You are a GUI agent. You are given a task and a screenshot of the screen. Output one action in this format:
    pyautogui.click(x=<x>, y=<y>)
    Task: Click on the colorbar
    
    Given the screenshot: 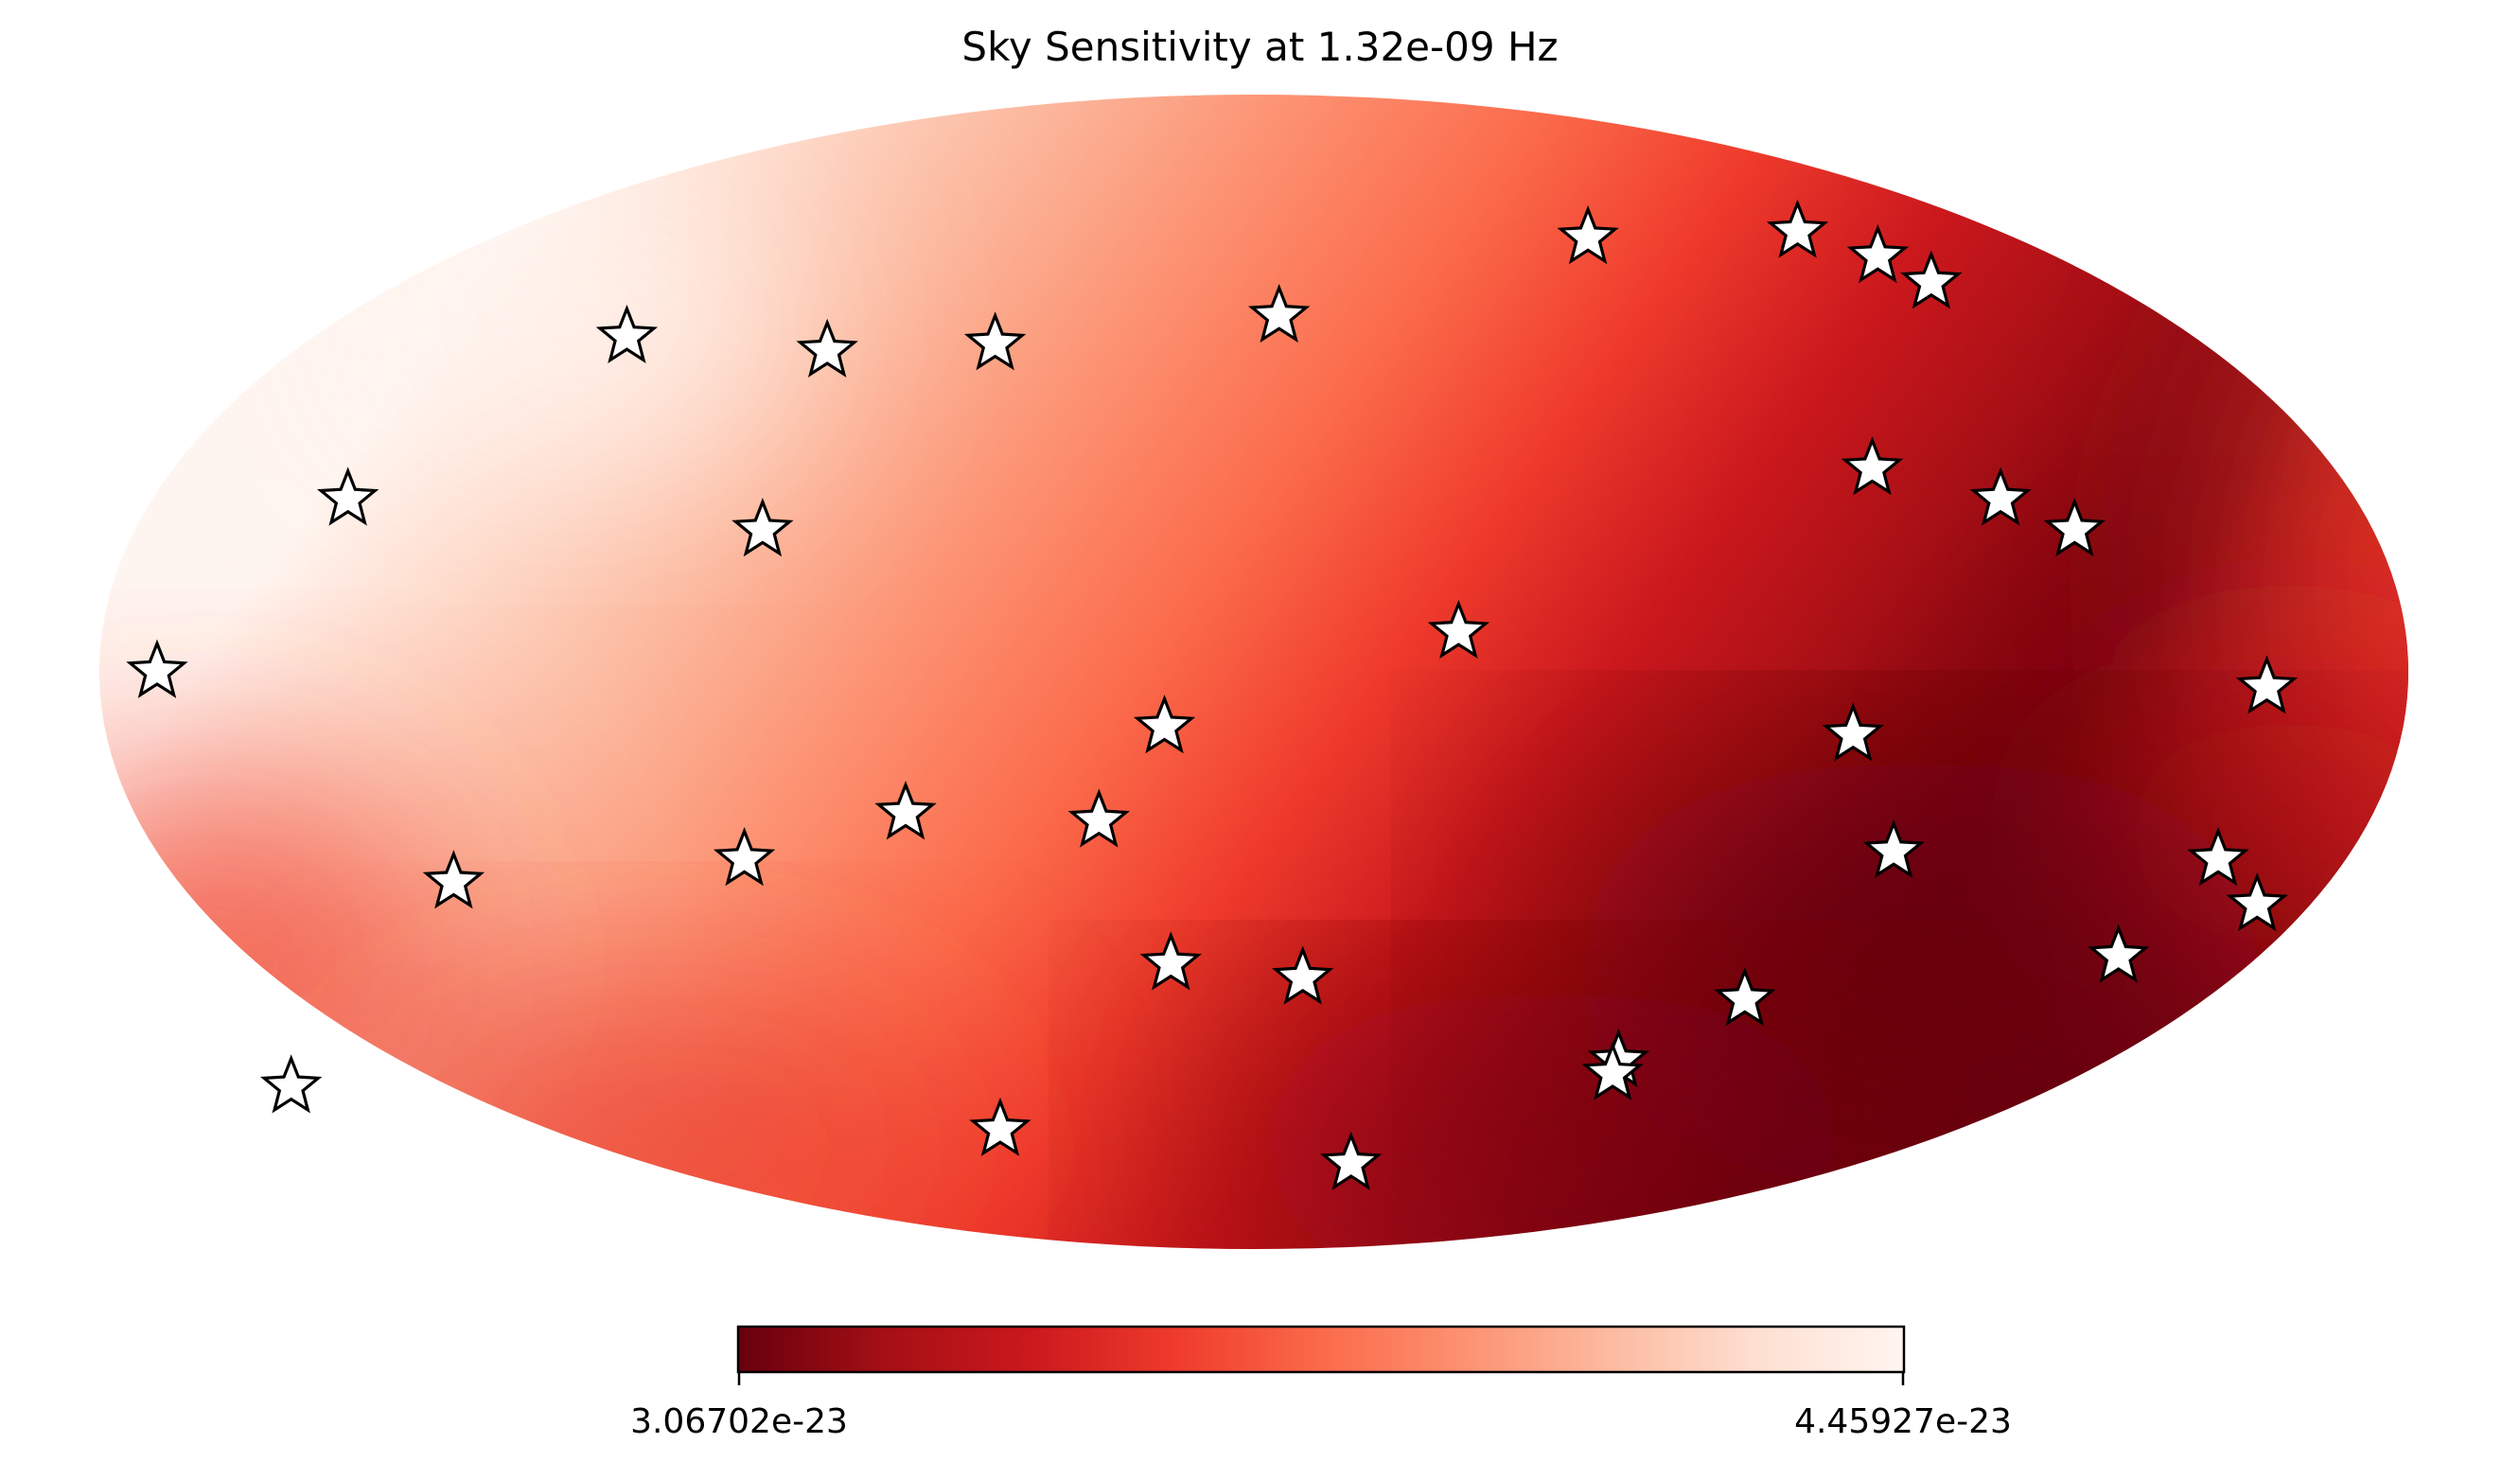 What is the action you would take?
    pyautogui.click(x=1321, y=1349)
    